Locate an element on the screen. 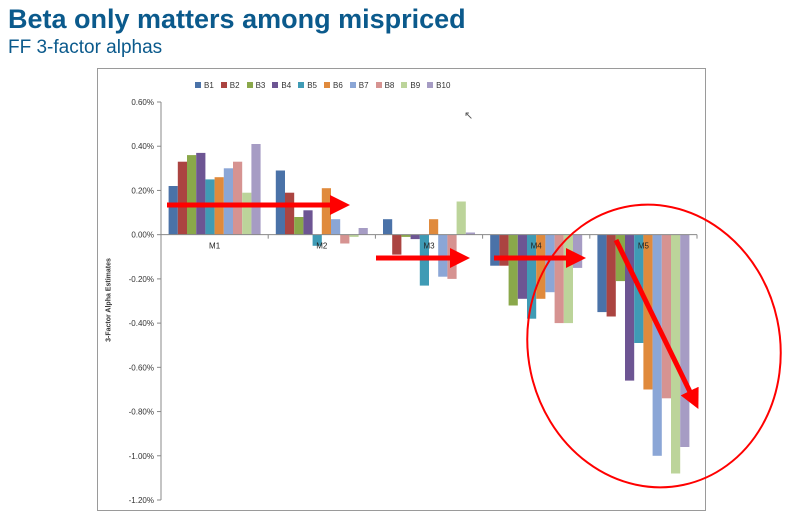 This screenshot has width=800, height=517. bar-b10-m1 is located at coordinates (256, 189).